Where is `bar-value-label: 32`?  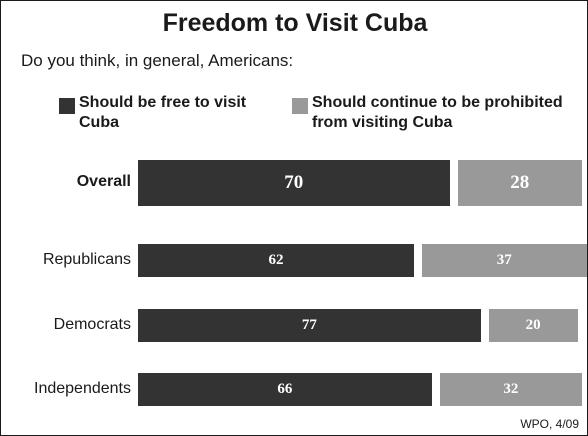 bar-value-label: 32 is located at coordinates (511, 389).